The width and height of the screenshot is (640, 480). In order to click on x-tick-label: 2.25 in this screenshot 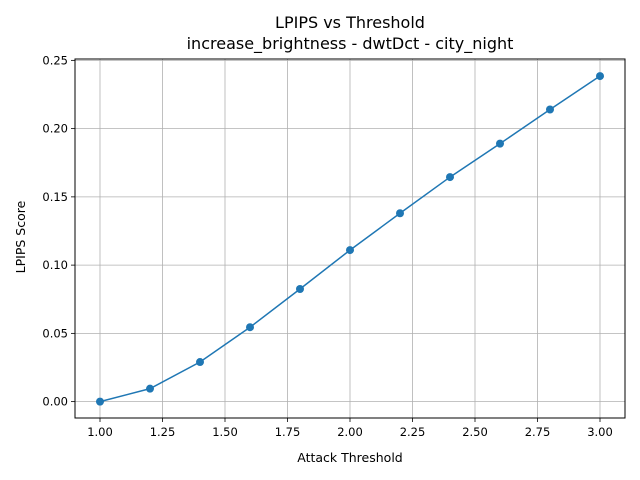, I will do `click(413, 432)`.